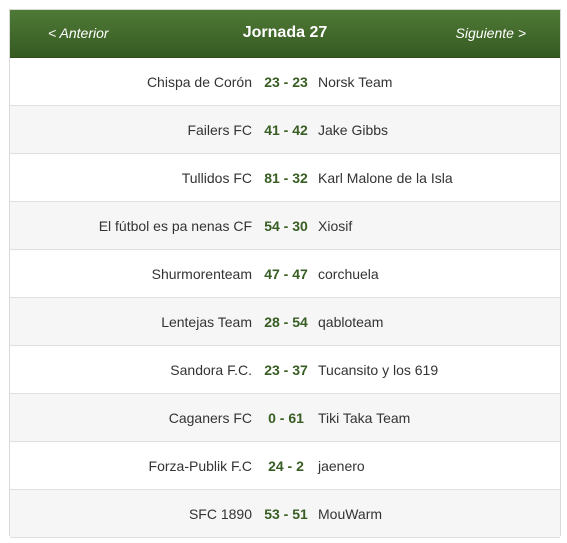 The height and width of the screenshot is (543, 567). I want to click on match-score: 54 - 30, so click(286, 226).